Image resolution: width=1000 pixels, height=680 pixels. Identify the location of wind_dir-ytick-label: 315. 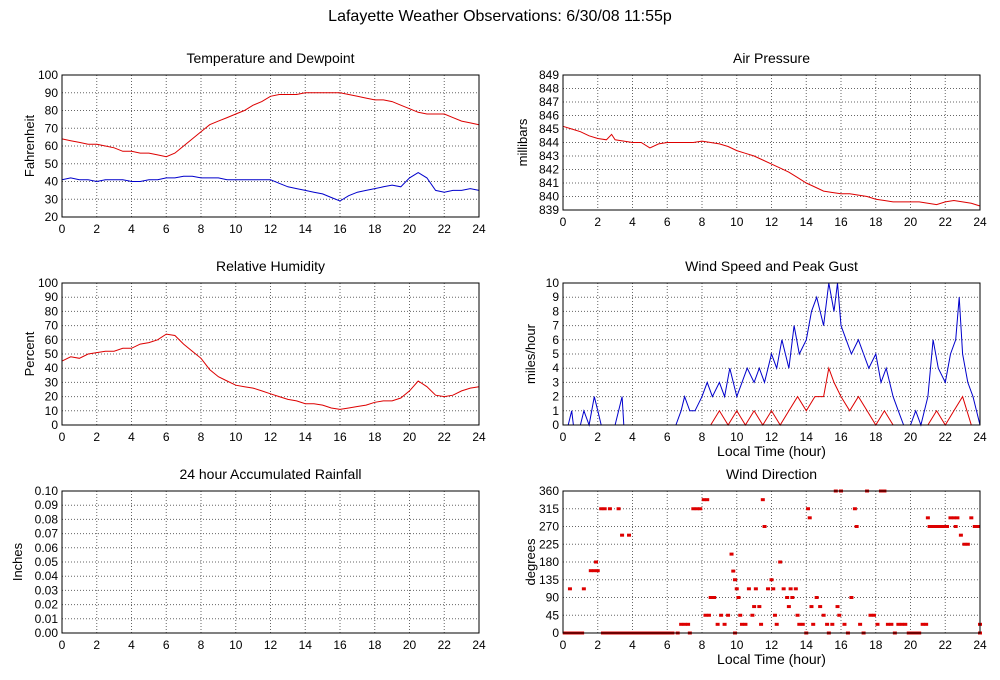
(549, 509).